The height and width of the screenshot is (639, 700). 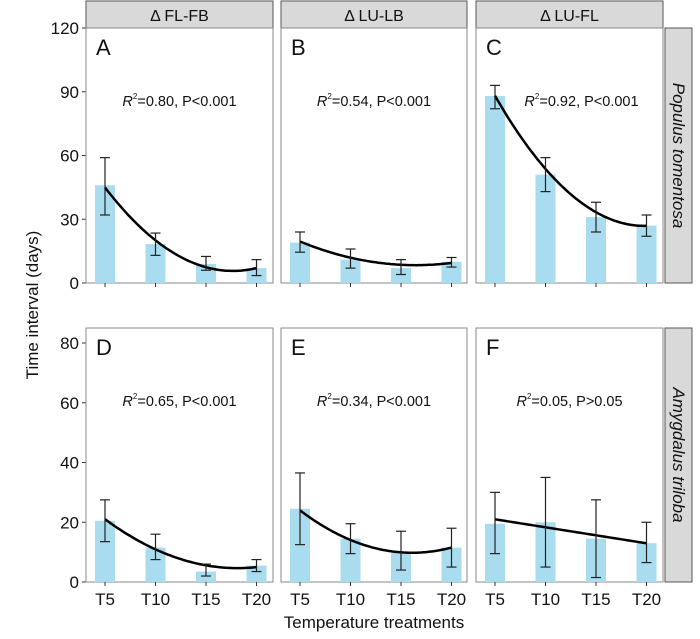 I want to click on row-header: Populus tomentosa, so click(x=678, y=156).